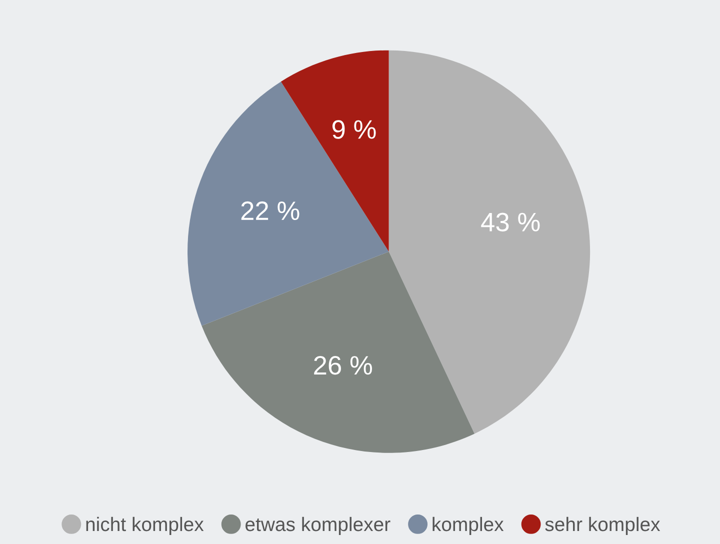 This screenshot has width=720, height=544. Describe the element at coordinates (318, 526) in the screenshot. I see `legend-label: etwas komplexer` at that location.